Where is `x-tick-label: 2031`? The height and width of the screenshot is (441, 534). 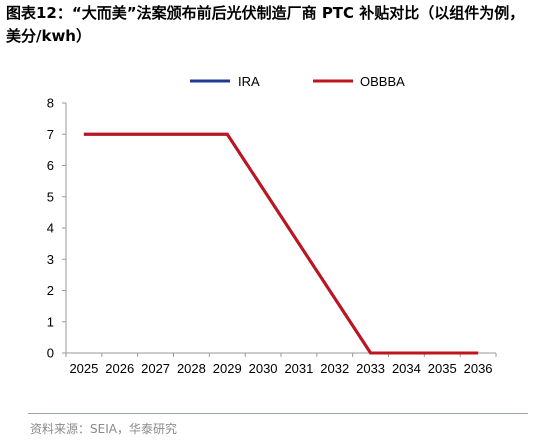
x-tick-label: 2031 is located at coordinates (298, 368).